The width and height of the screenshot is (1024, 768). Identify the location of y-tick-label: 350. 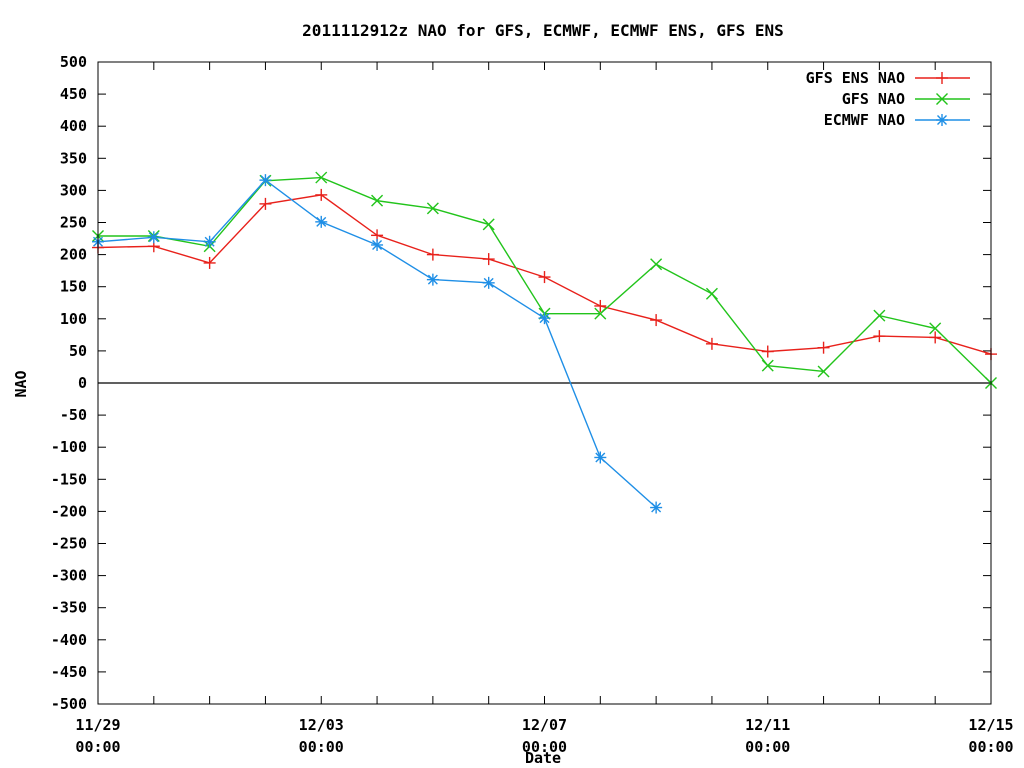
(73, 158).